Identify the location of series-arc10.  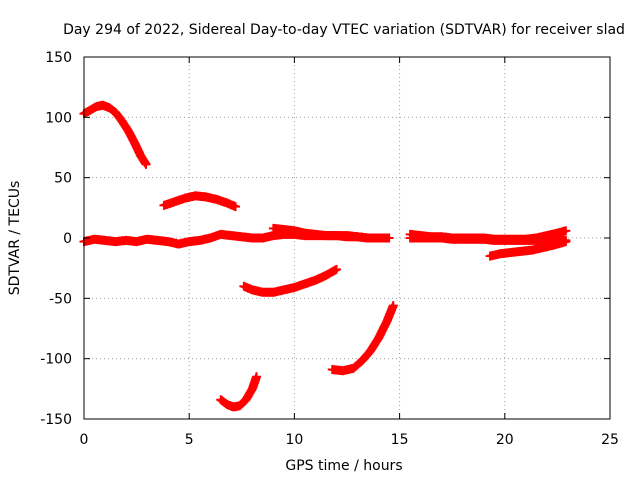
(528, 249).